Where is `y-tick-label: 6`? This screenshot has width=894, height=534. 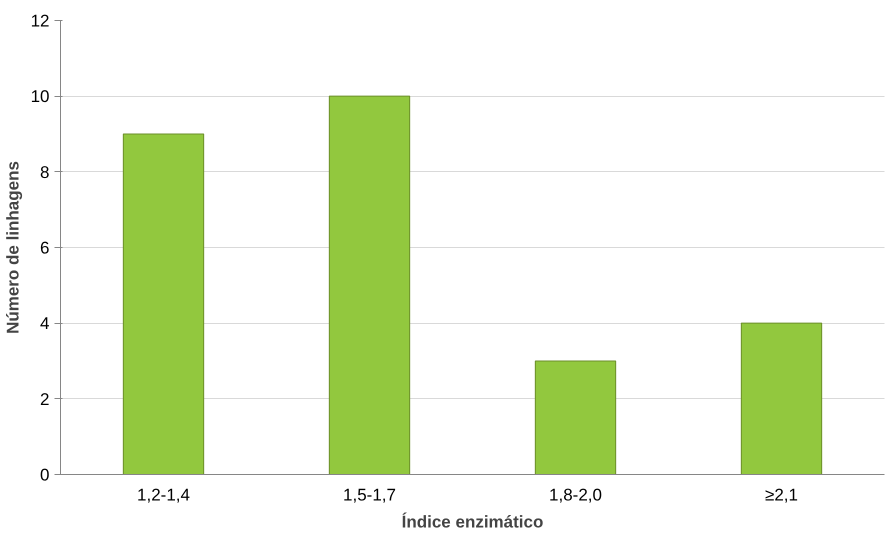
y-tick-label: 6 is located at coordinates (45, 248).